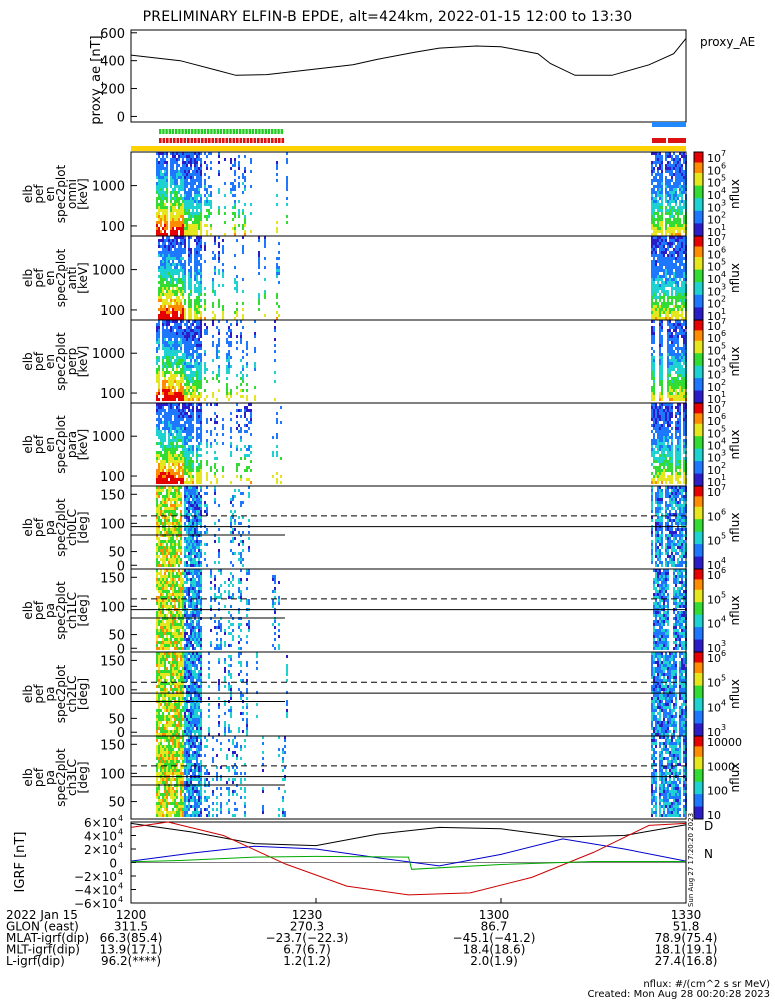 Image resolution: width=775 pixels, height=1000 pixels. What do you see at coordinates (723, 190) in the screenshot?
I see `colorbar-tick-exp: 4` at bounding box center [723, 190].